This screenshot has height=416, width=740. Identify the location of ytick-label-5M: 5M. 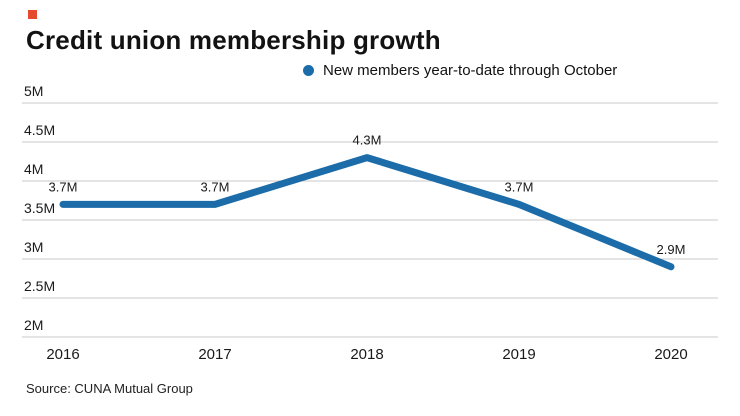
(33, 91).